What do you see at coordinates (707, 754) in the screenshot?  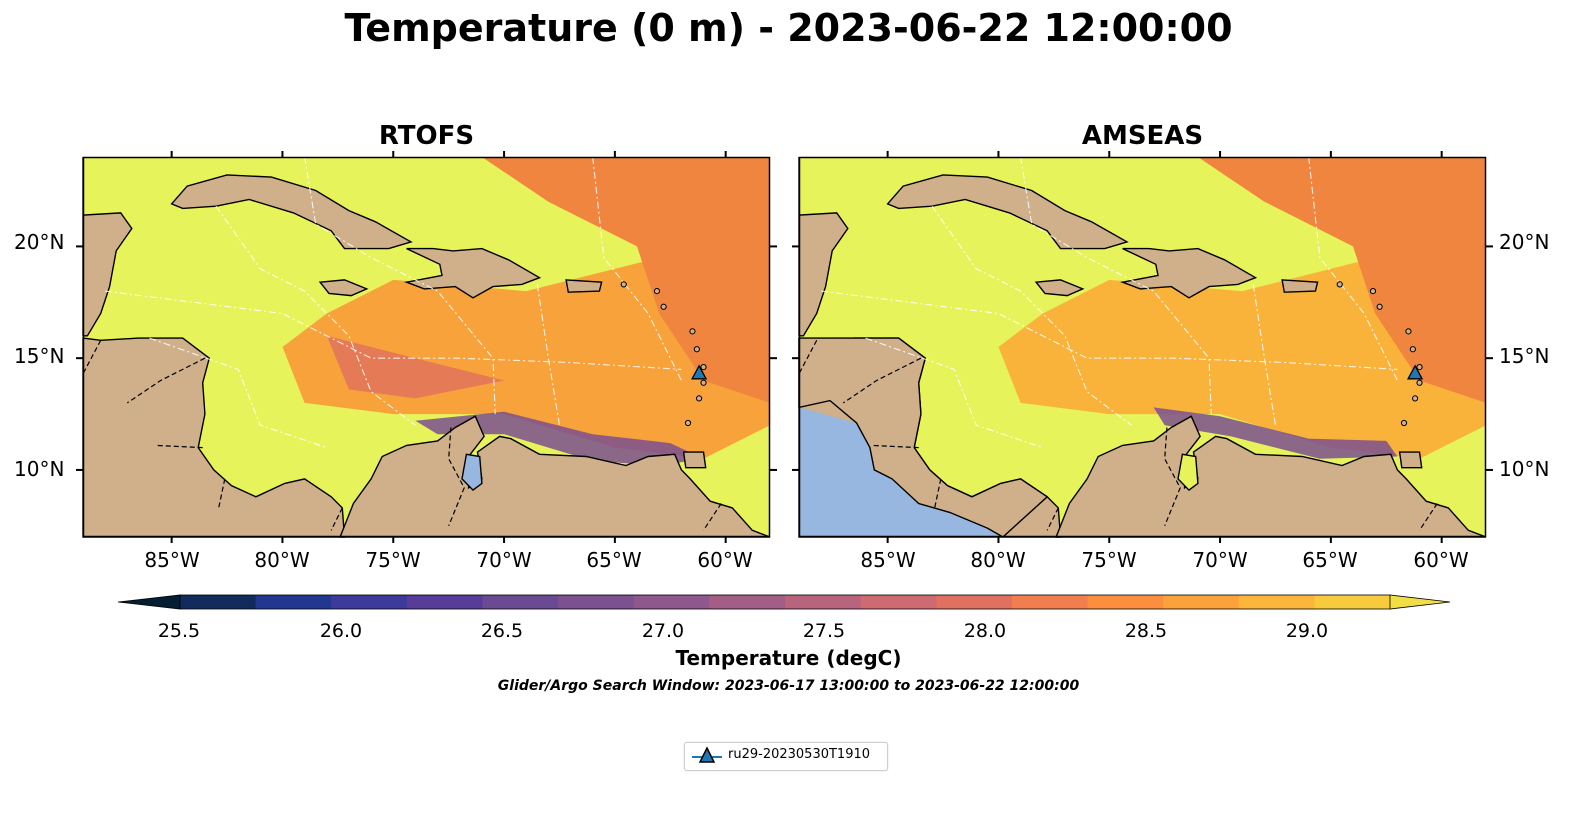 I see `triangle-marker-icon` at bounding box center [707, 754].